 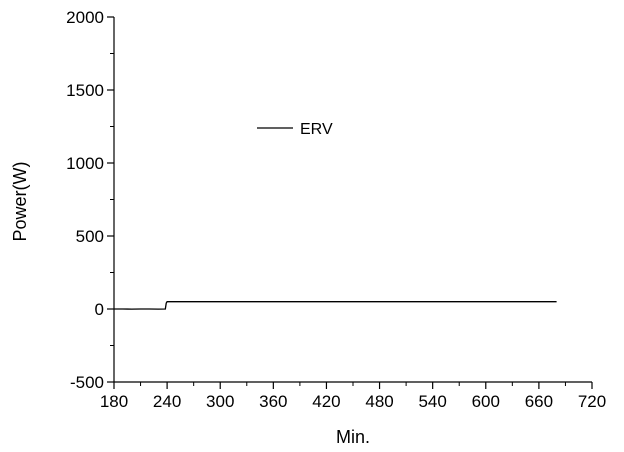 I want to click on x-tick-label: 660, so click(x=539, y=401).